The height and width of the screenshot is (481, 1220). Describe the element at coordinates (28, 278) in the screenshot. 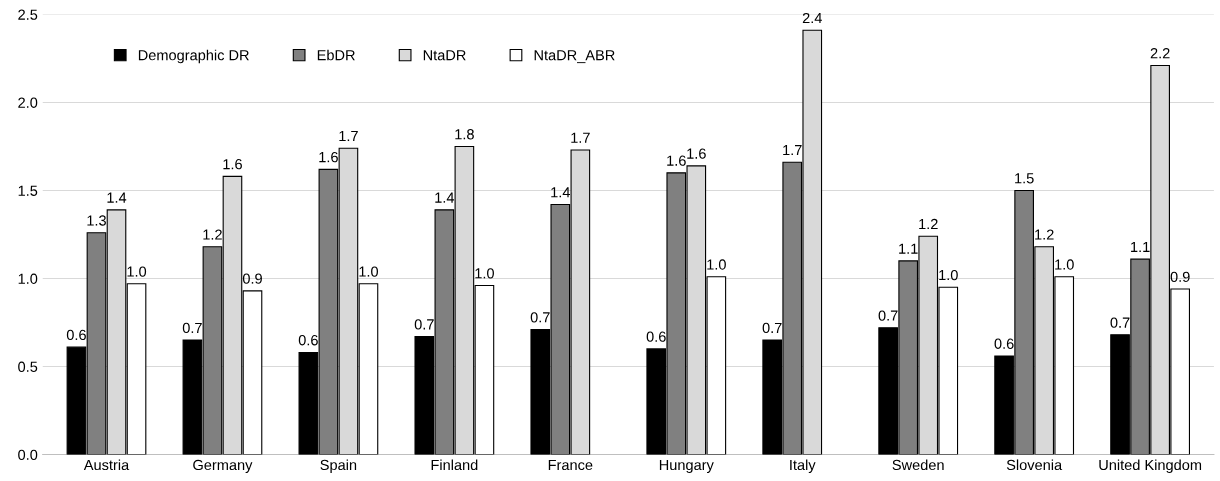

I see `y-tick-label: 1.0` at that location.